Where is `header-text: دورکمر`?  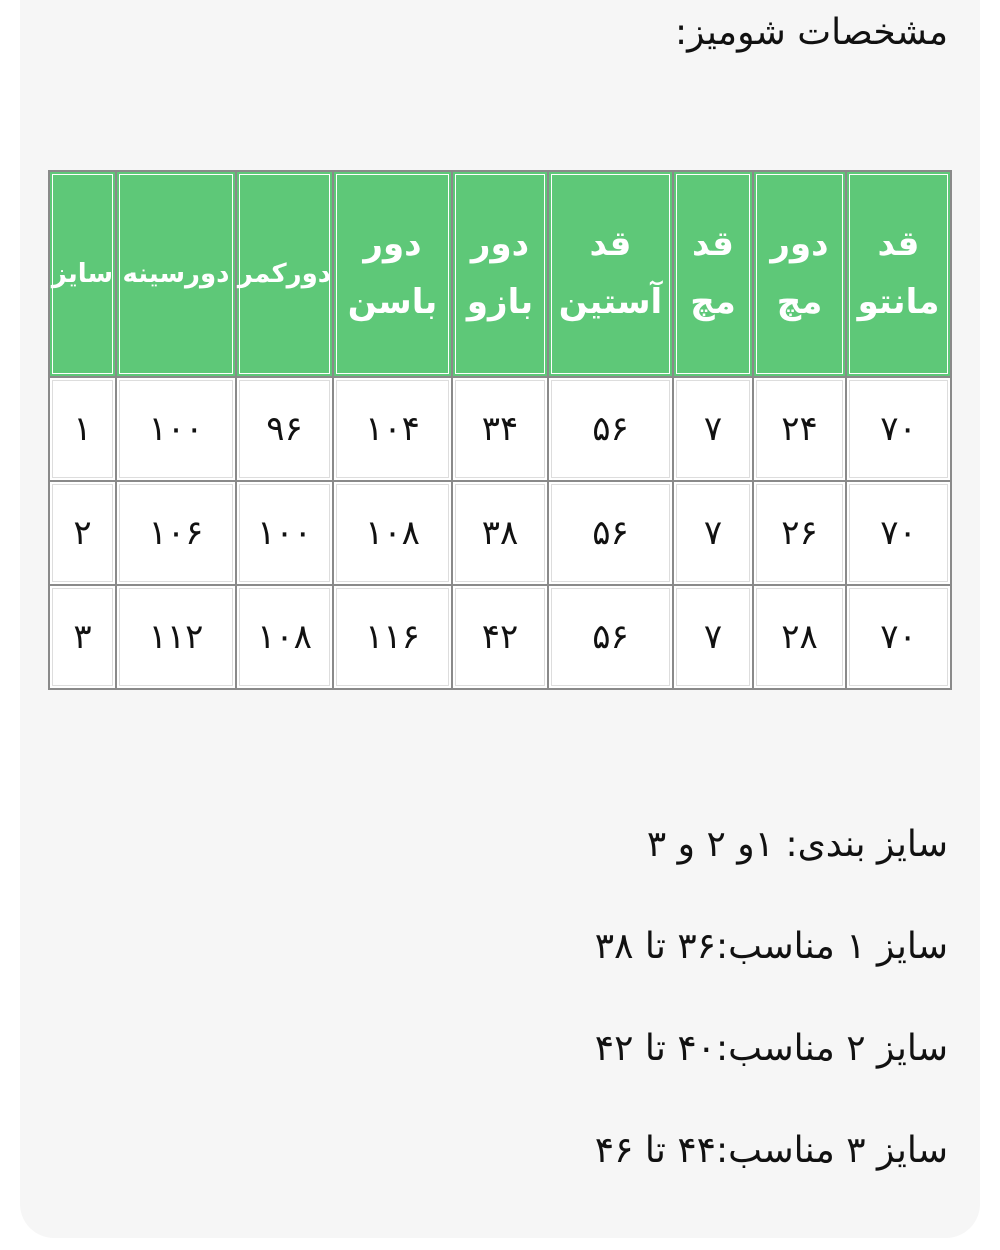
header-text: دورکمر is located at coordinates (284, 273).